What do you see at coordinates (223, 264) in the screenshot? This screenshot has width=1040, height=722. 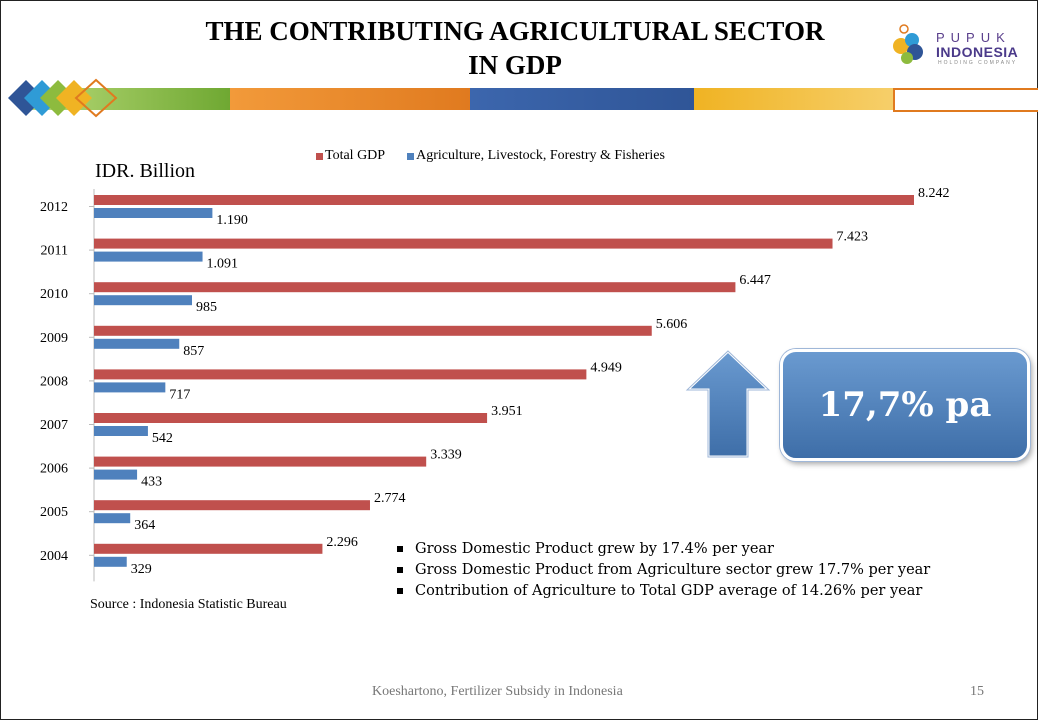 I see `data-label-agriculture: 1.091` at bounding box center [223, 264].